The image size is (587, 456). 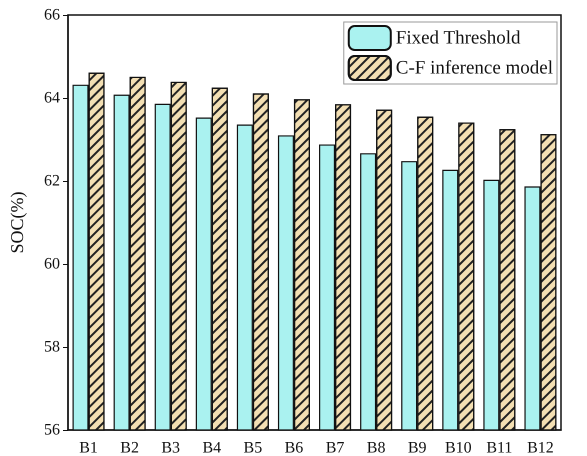 What do you see at coordinates (129, 448) in the screenshot?
I see `x-tick-label: B2` at bounding box center [129, 448].